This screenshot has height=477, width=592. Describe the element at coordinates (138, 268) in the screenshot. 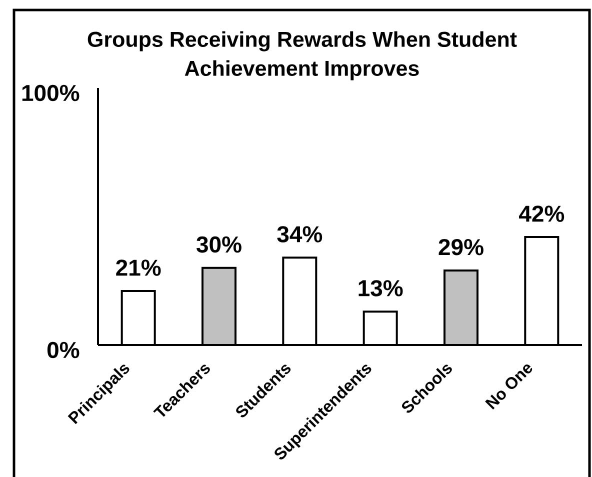

I see `data-label: 21%` at that location.